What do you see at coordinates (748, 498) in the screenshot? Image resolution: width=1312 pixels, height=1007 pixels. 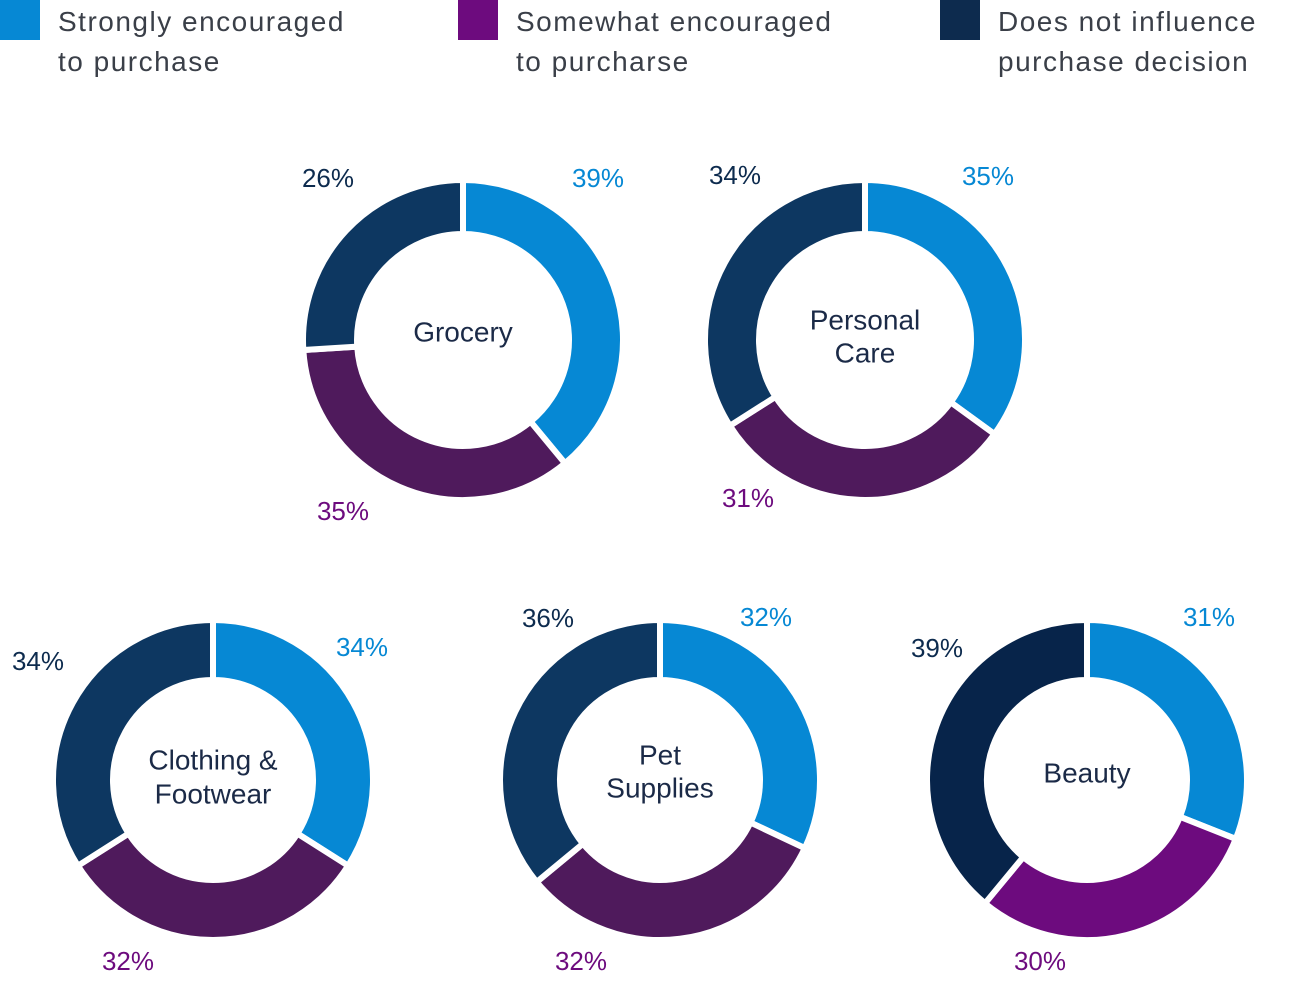 I see `data-label-somewhat: 31%` at bounding box center [748, 498].